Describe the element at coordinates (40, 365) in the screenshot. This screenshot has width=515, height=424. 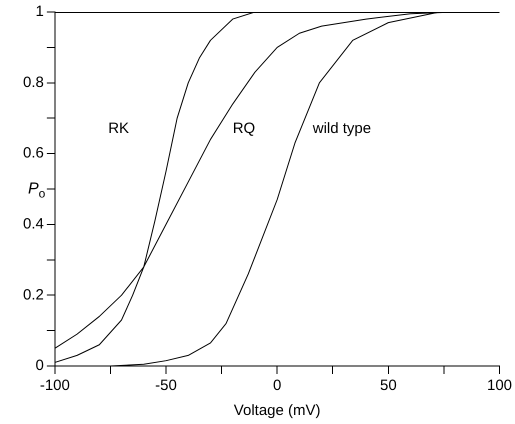
I see `y-tick-label: 0` at that location.